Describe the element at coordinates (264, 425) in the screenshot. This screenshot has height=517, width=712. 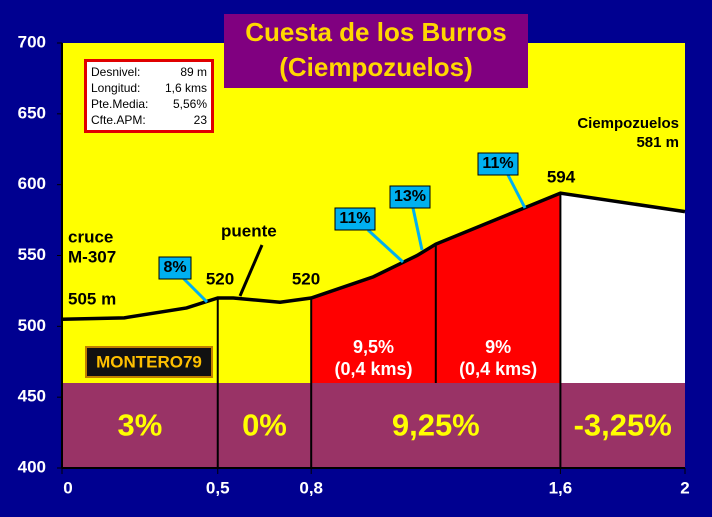
I see `segment-grade: 0%` at that location.